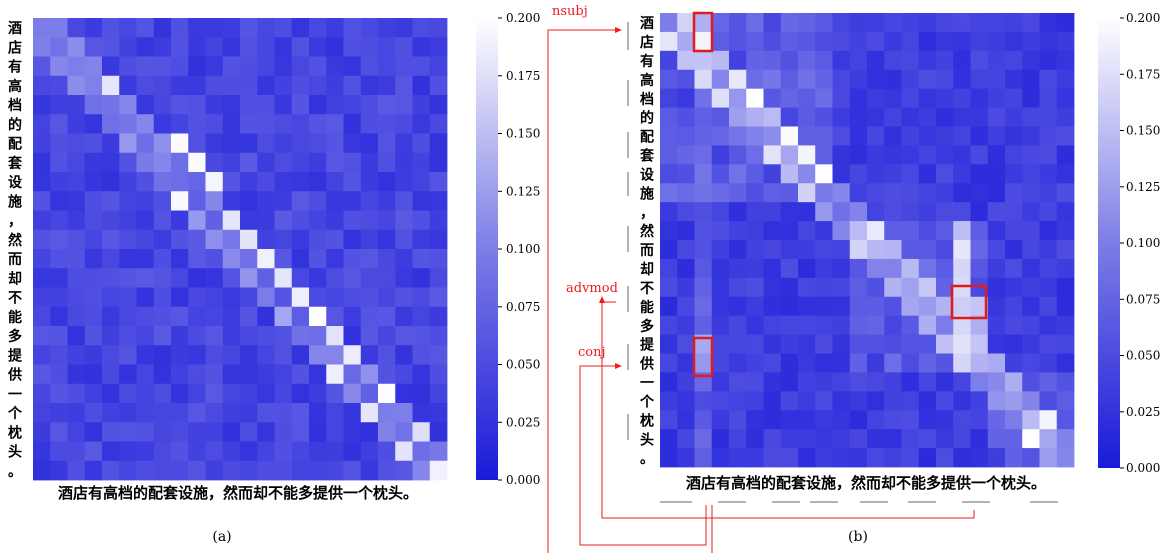 This screenshot has width=1170, height=553. I want to click on heatmap-a-row-labels: 酒店有高档的配套设施 ， 然而却不能多提供一个枕头。, so click(15, 250).